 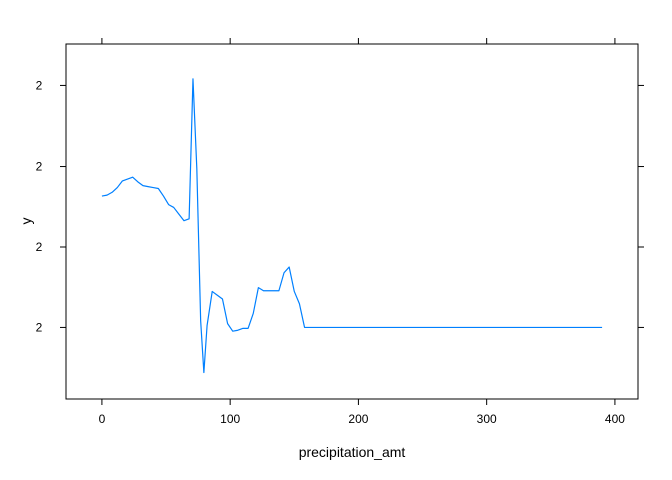 I want to click on y-tick-label-0: 2, so click(x=39, y=85).